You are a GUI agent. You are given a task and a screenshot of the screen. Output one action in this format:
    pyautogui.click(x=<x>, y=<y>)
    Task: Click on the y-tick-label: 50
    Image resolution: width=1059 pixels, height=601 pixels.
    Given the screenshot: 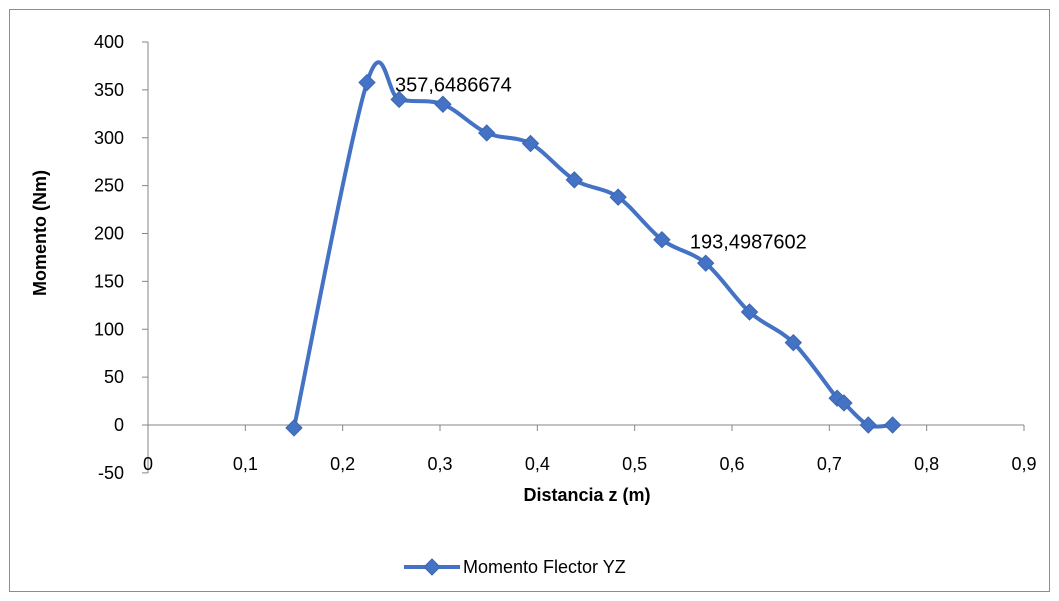 What is the action you would take?
    pyautogui.click(x=114, y=377)
    